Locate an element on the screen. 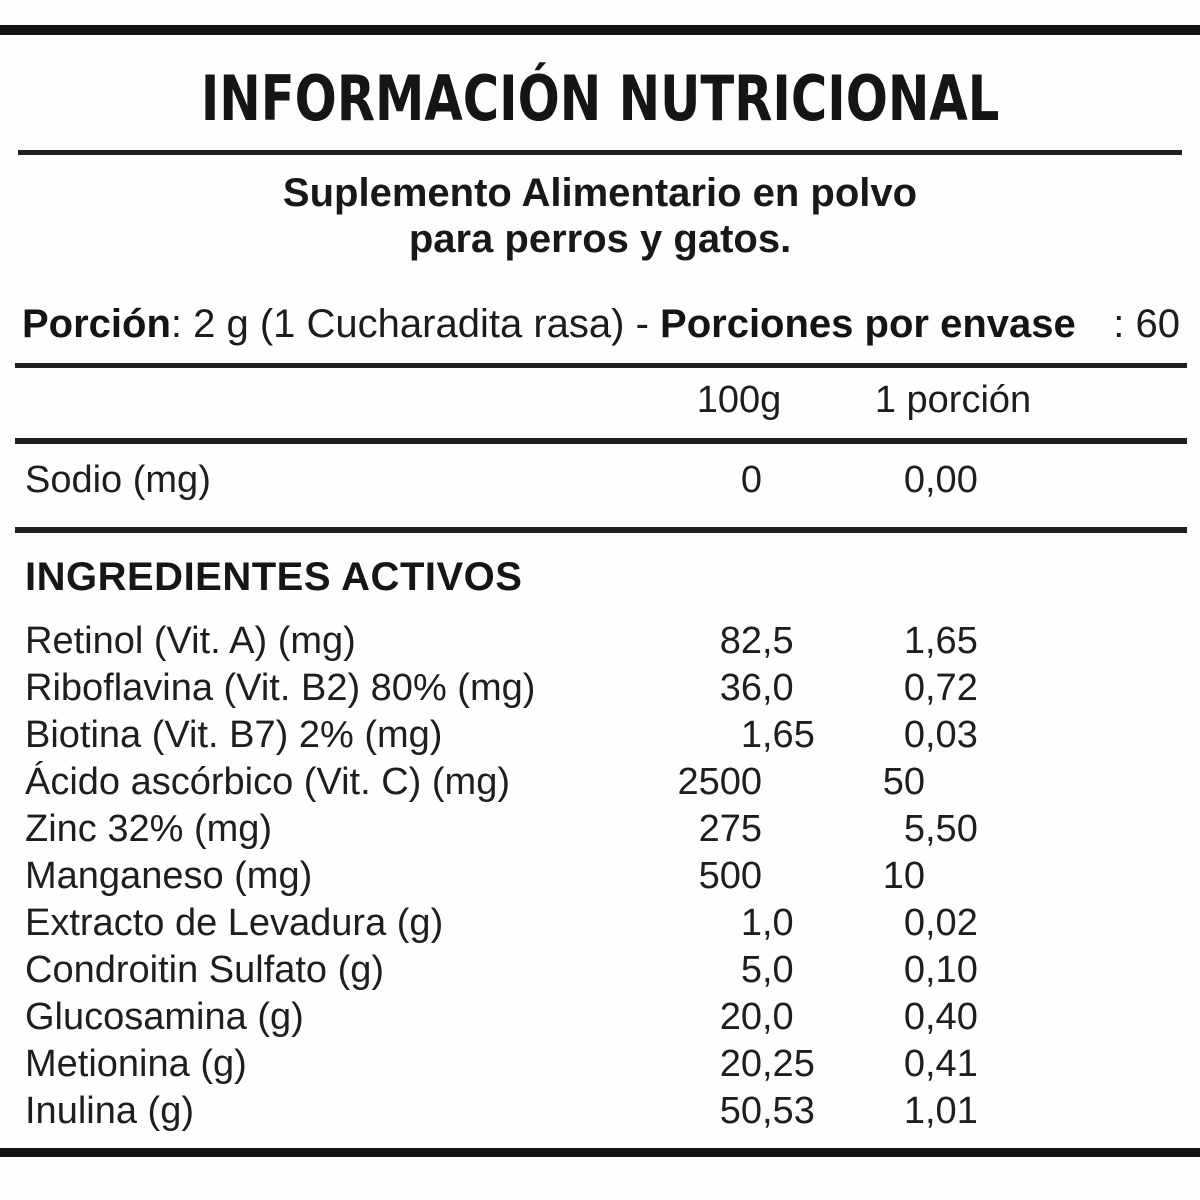  value-per-portion: 50 is located at coordinates (945, 782).